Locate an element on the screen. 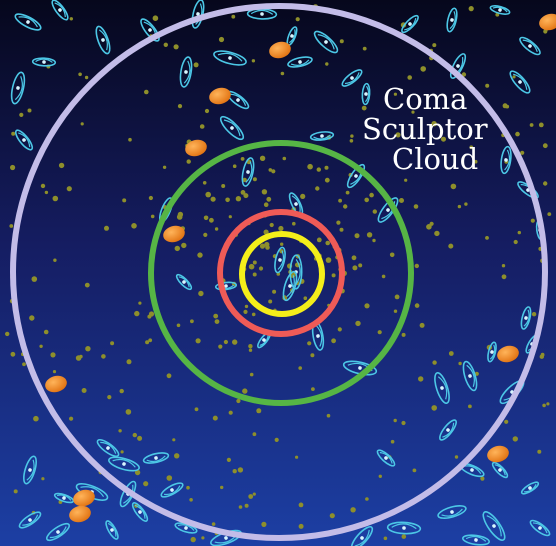 The width and height of the screenshot is (556, 546). yellow-ring is located at coordinates (282, 274).